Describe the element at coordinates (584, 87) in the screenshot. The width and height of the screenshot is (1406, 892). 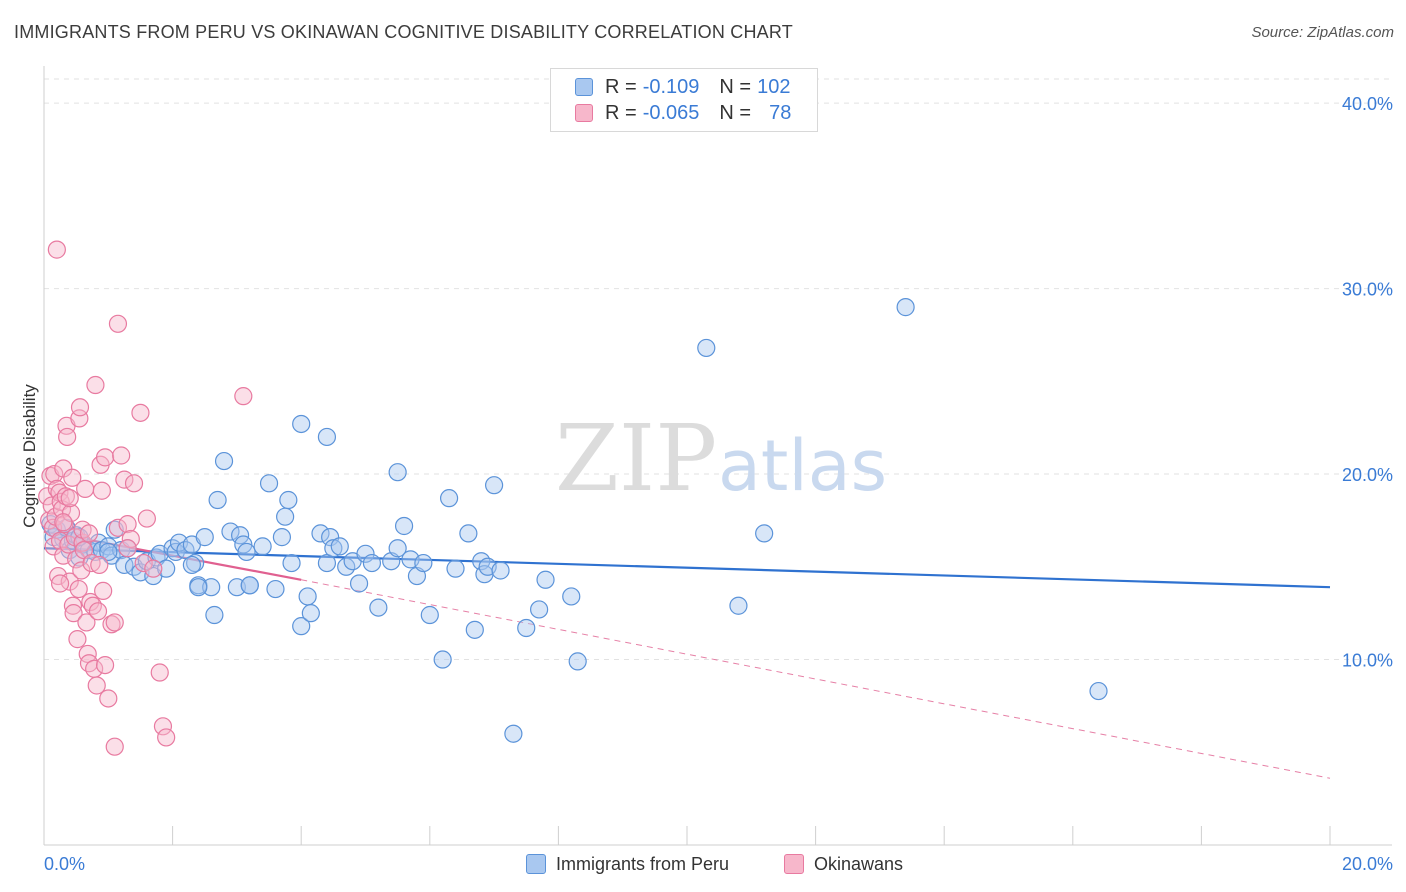
I see `legend-swatch-blue` at that location.